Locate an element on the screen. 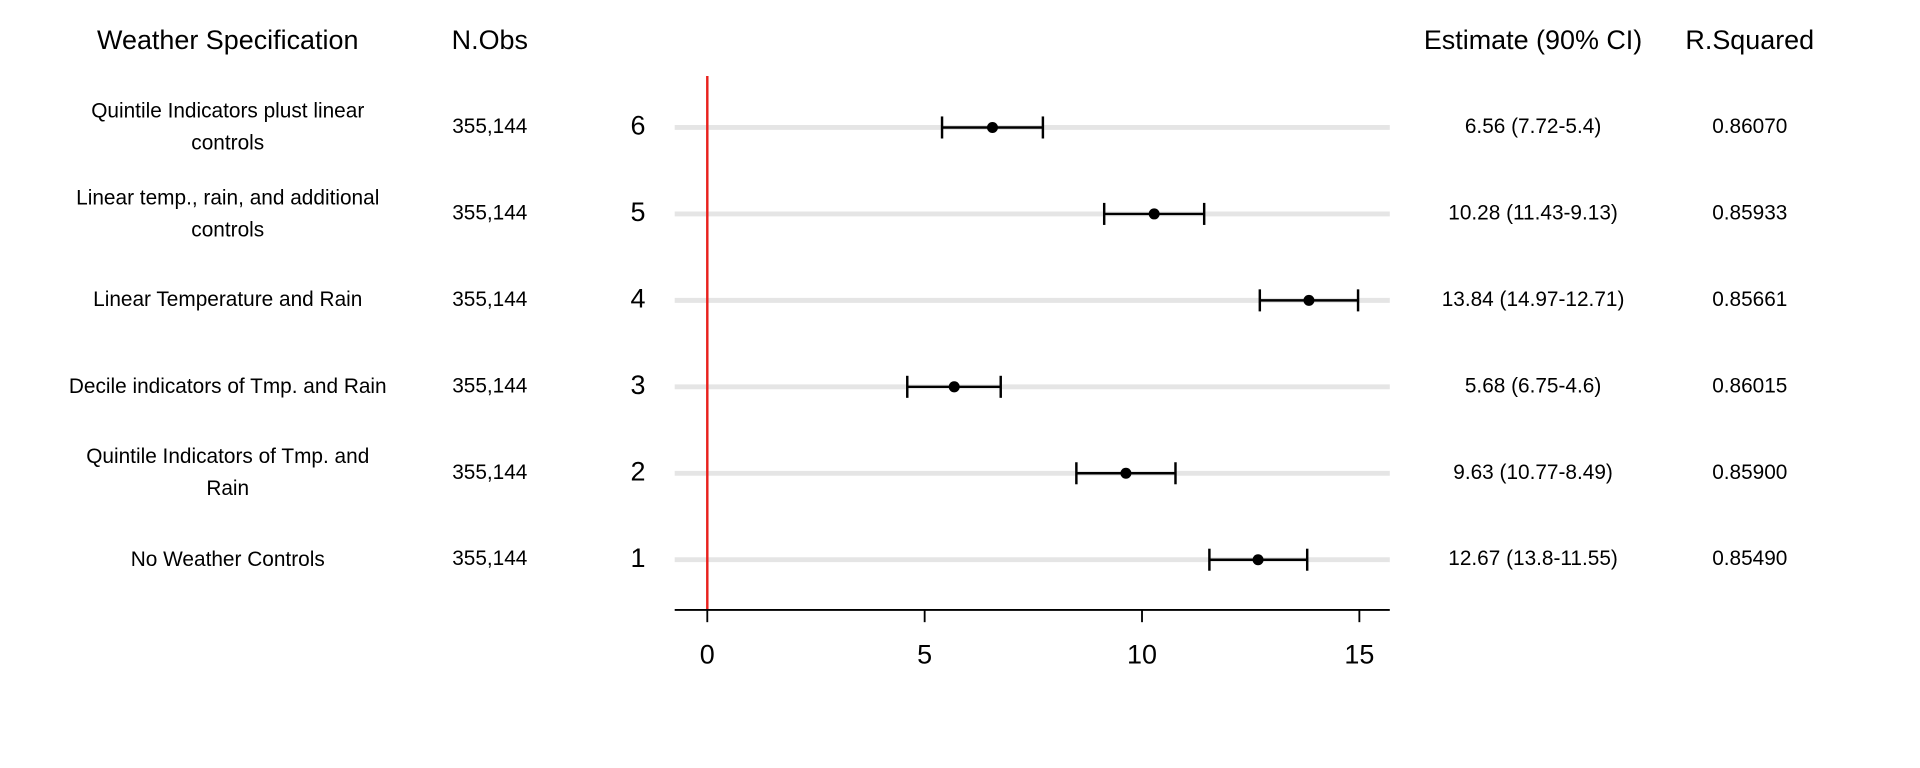 The width and height of the screenshot is (1920, 768). spec-cell: Quintile Indicators of Tmp. and Rain is located at coordinates (228, 473).